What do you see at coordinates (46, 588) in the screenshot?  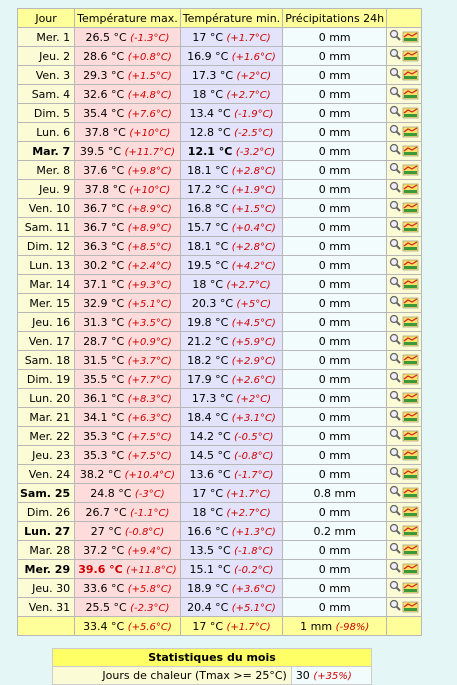 I see `day-cell: Jeu. 30` at bounding box center [46, 588].